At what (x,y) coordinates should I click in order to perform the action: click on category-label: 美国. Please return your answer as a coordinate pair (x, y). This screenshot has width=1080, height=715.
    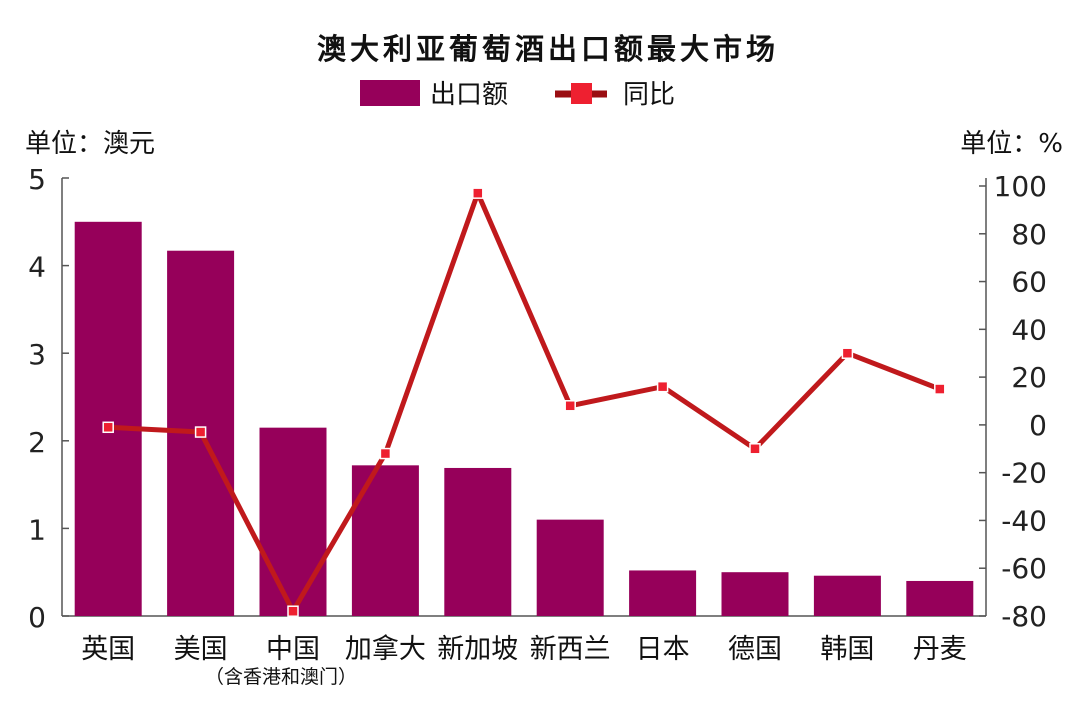
    Looking at the image, I should click on (201, 649).